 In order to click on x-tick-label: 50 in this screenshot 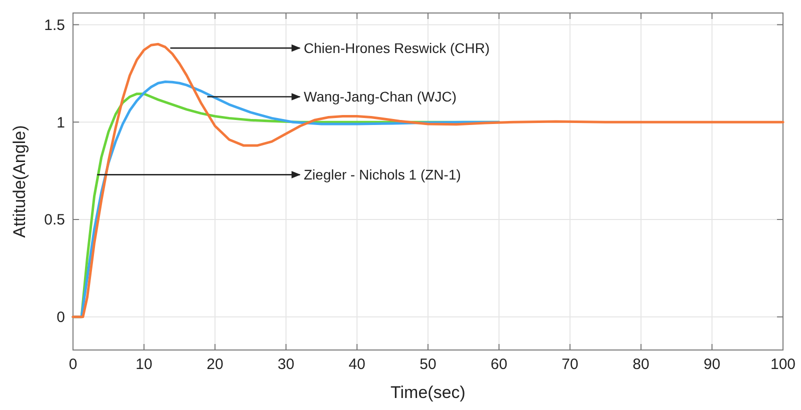, I will do `click(428, 364)`.